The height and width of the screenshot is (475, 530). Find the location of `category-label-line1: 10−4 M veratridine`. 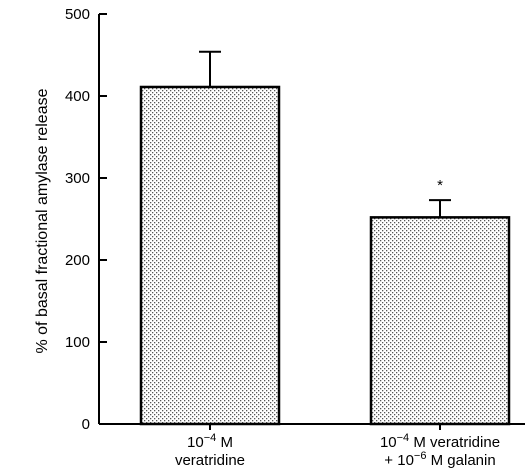

category-label-line1: 10−4 M veratridine is located at coordinates (440, 441).